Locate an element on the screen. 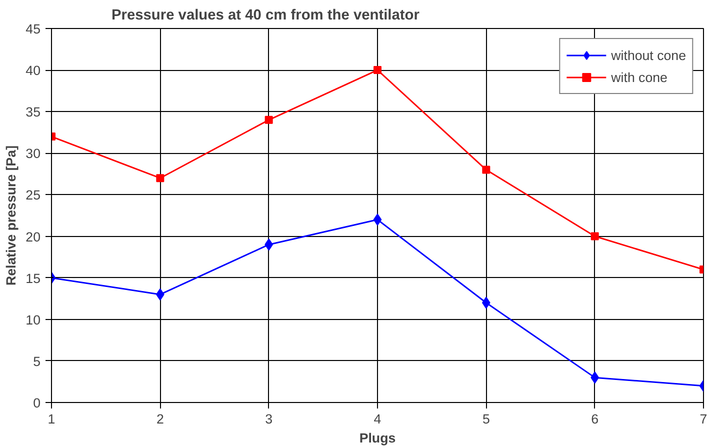 The image size is (723, 448). x-tick-label: 3 is located at coordinates (269, 419).